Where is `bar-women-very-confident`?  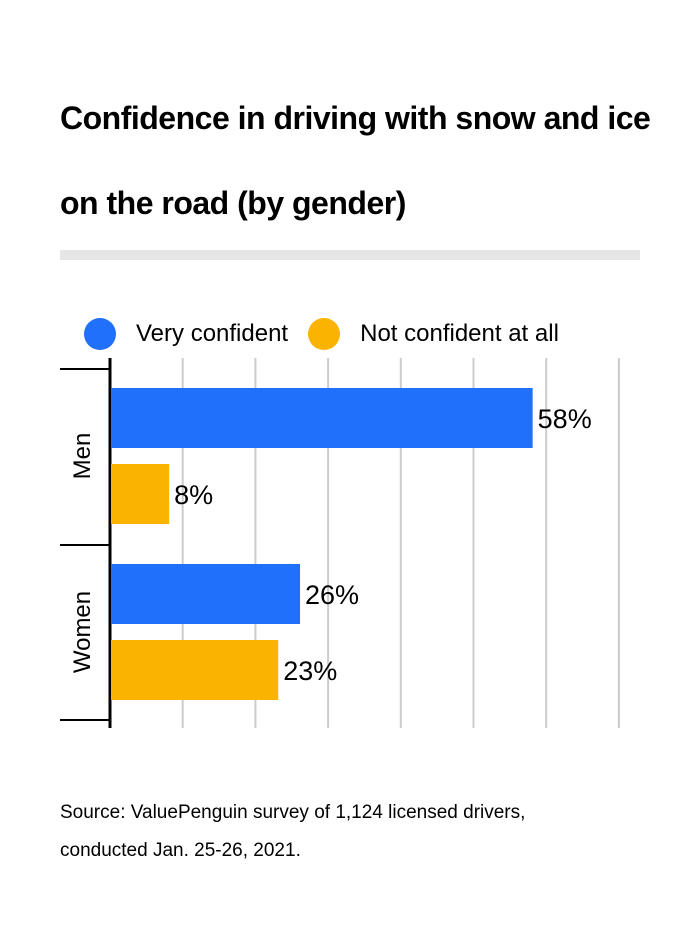 bar-women-very-confident is located at coordinates (206, 594).